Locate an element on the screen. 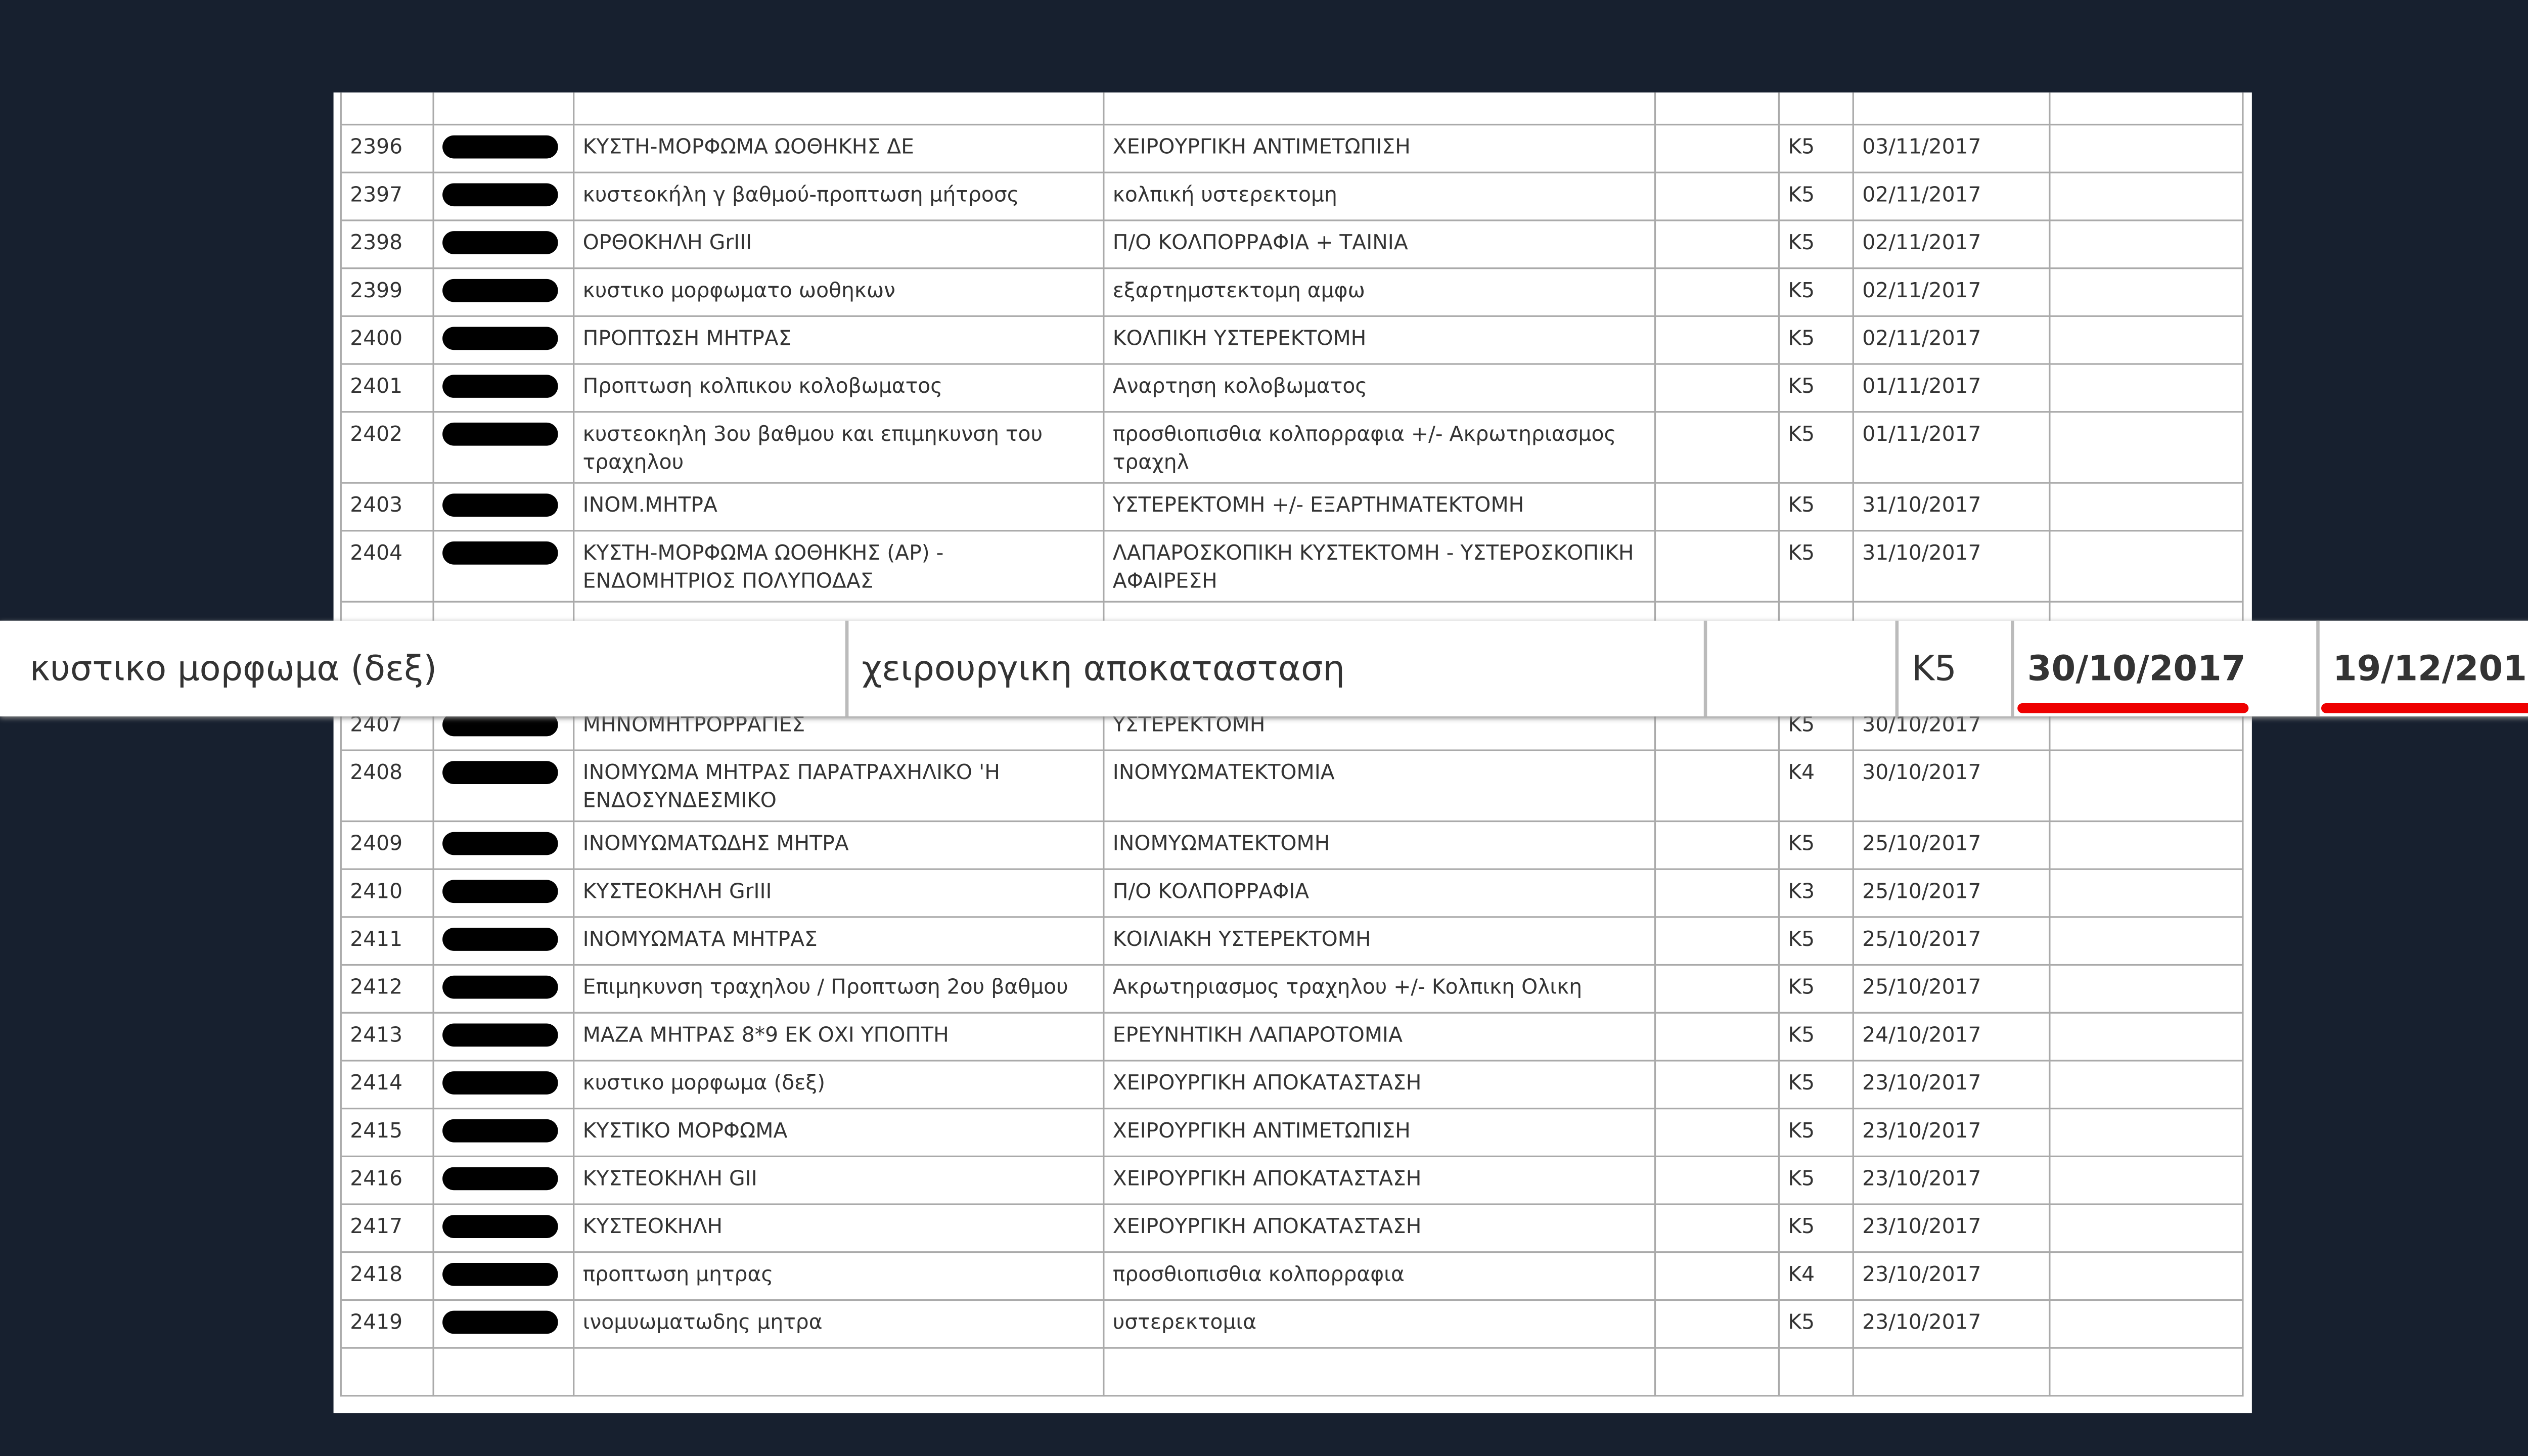 This screenshot has height=1456, width=2528. row-number: 2409 is located at coordinates (387, 845).